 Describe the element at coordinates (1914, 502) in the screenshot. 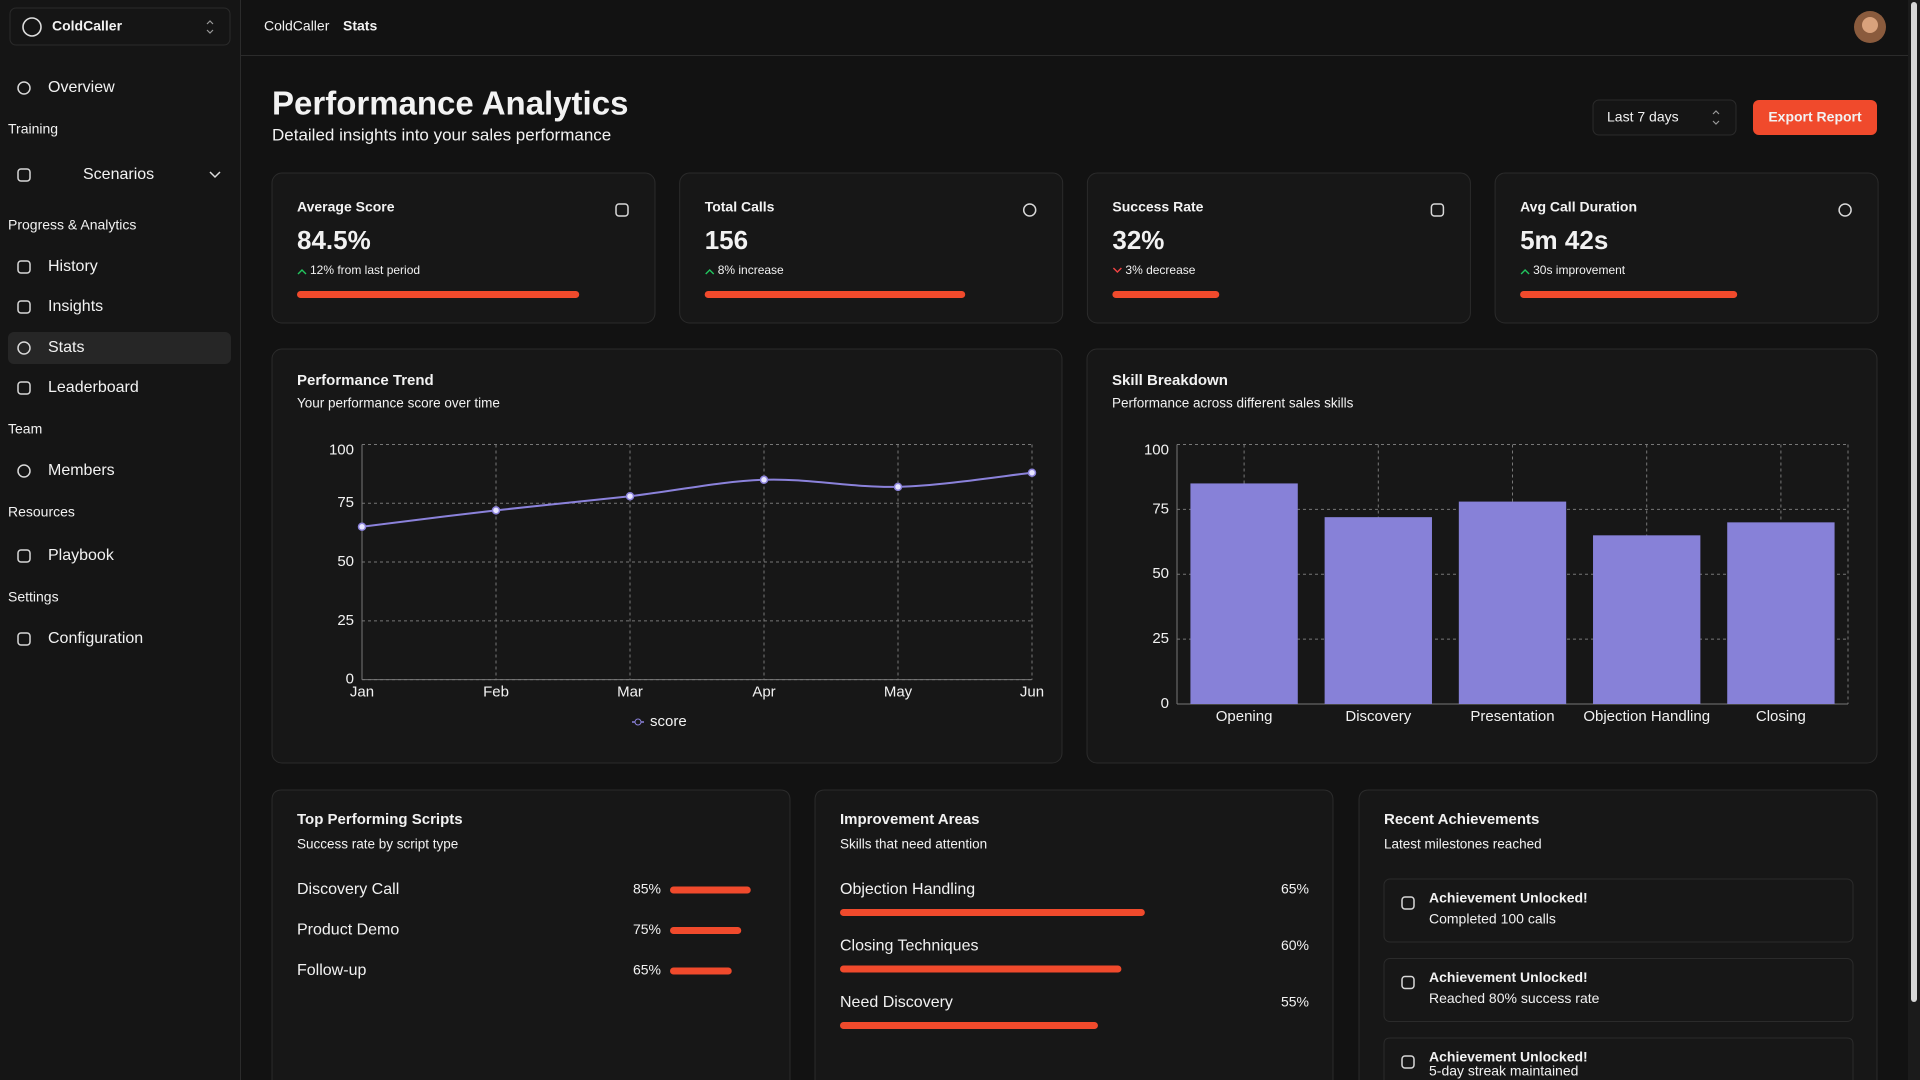

I see `scrollbar-thumb` at that location.